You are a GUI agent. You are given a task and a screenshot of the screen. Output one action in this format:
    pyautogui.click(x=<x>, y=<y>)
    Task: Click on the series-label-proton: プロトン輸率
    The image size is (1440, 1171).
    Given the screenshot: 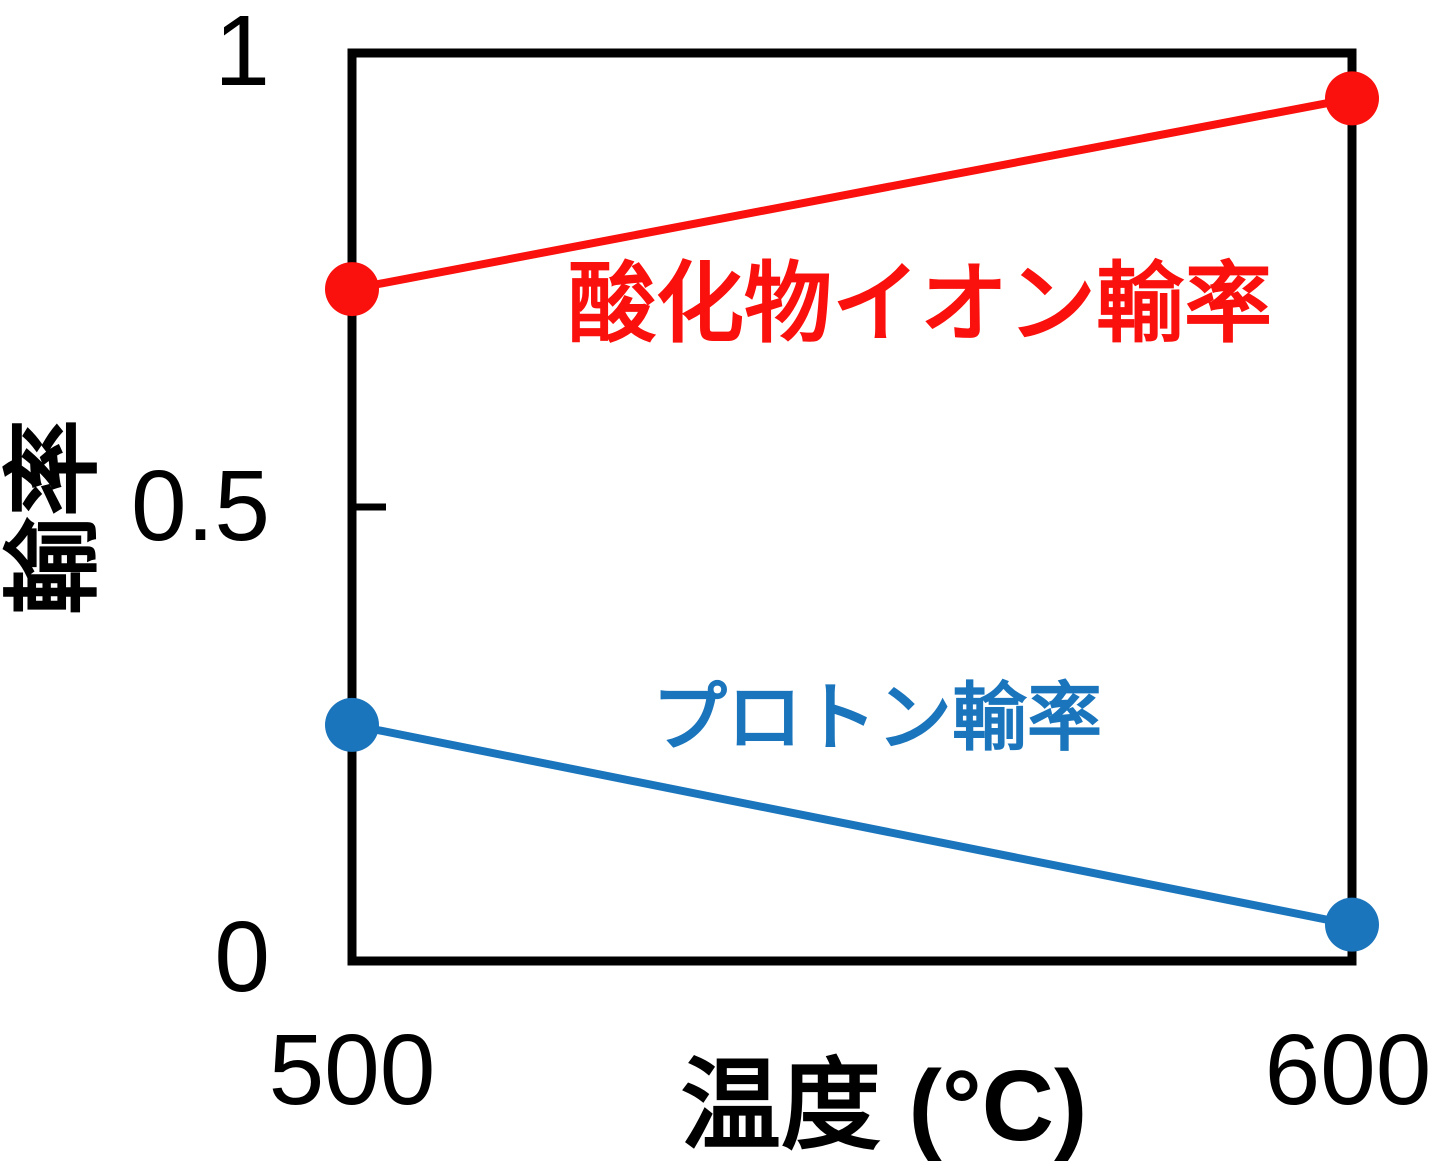 What is the action you would take?
    pyautogui.click(x=877, y=717)
    